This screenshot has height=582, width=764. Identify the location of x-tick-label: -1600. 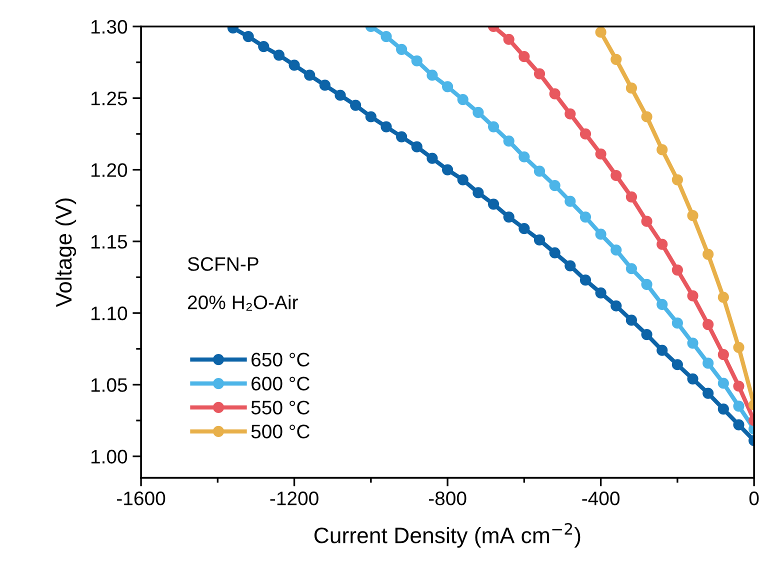
(141, 499).